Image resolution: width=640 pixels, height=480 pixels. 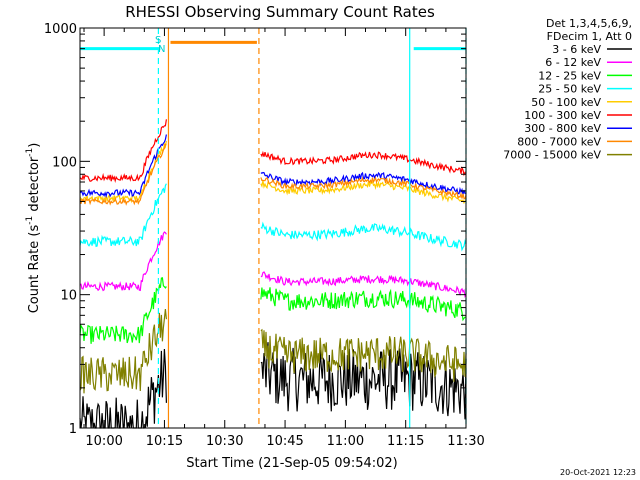 What do you see at coordinates (566, 102) in the screenshot?
I see `legend-label-50-100-kev: 50 - 100 keV` at bounding box center [566, 102].